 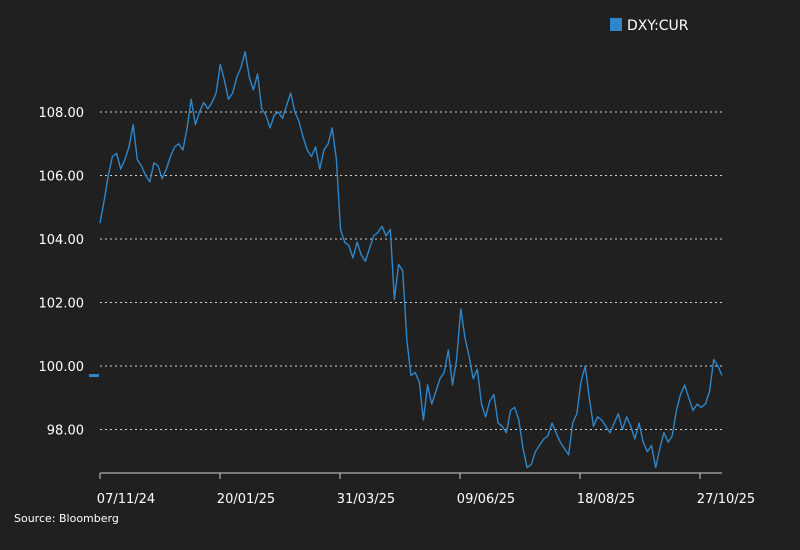 What do you see at coordinates (62, 177) in the screenshot?
I see `y-tick-label: 106.00` at bounding box center [62, 177].